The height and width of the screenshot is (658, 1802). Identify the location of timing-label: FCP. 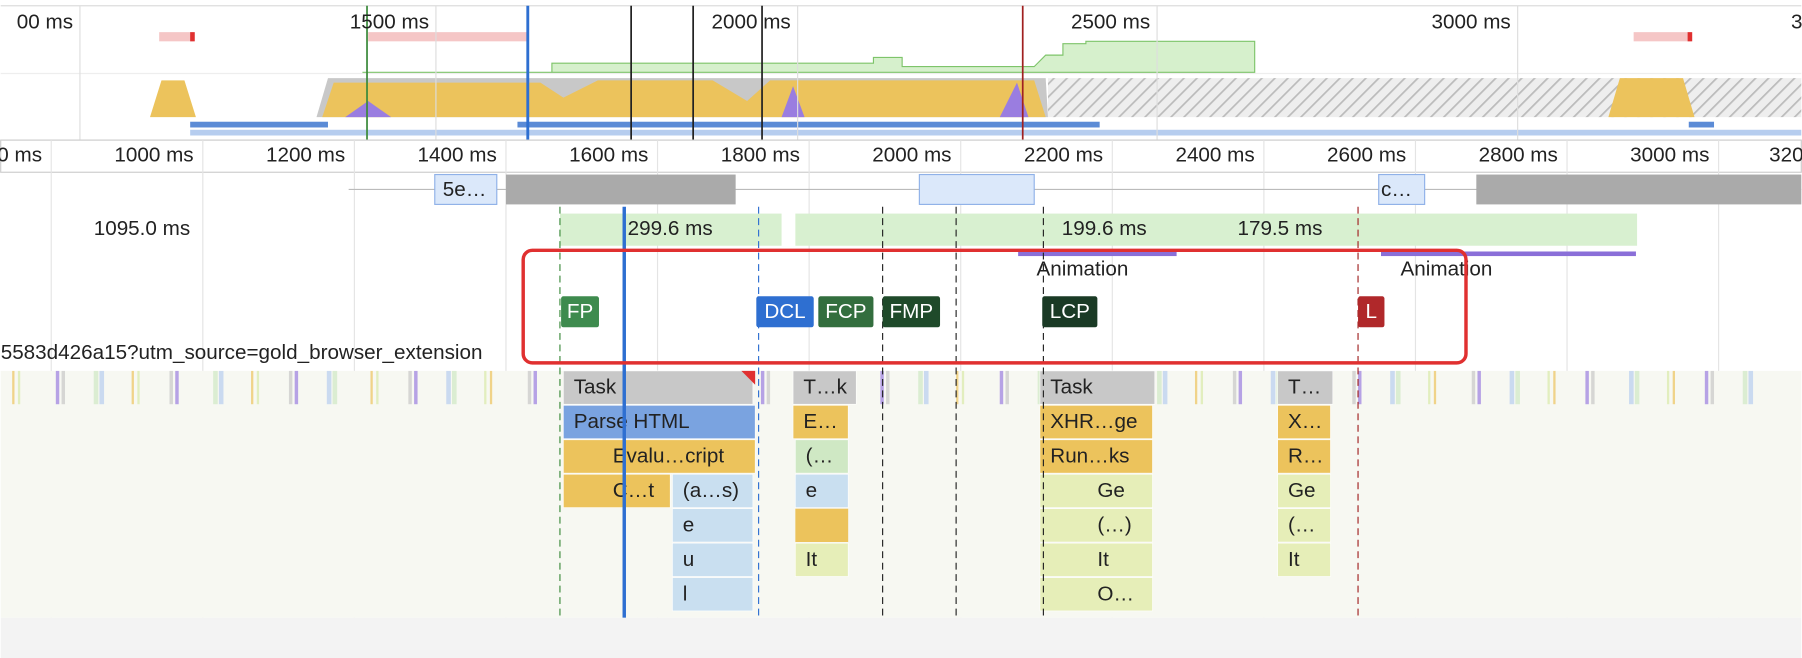
(845, 311).